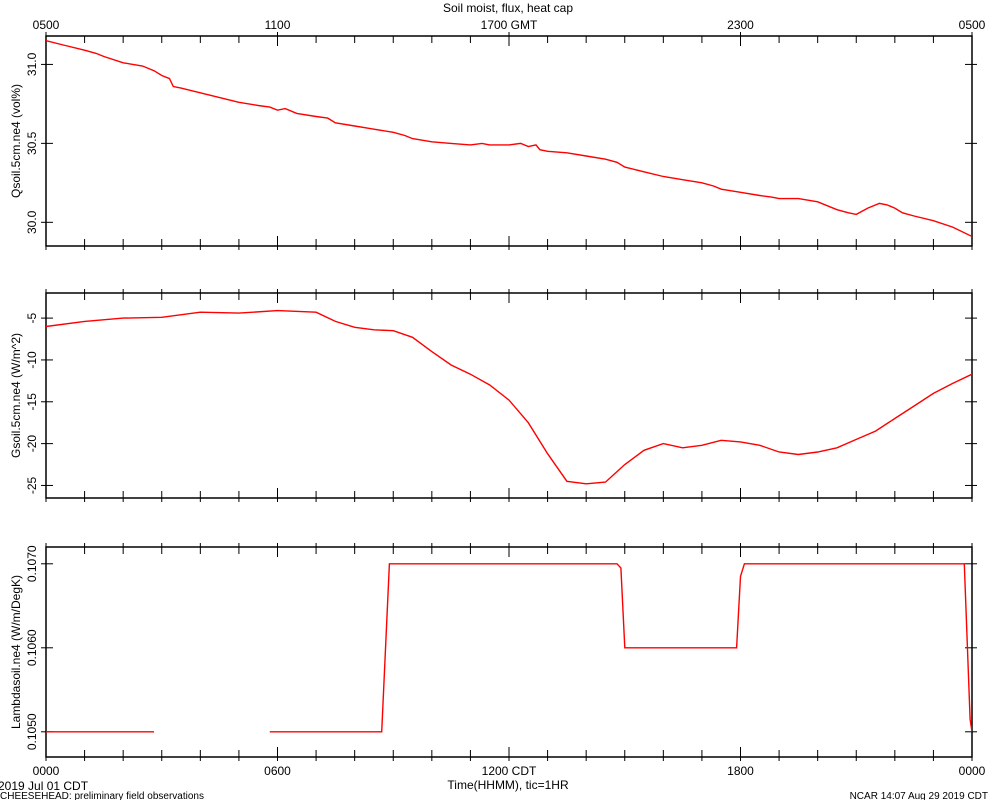 The height and width of the screenshot is (800, 1000). I want to click on top-tick-label: 1700 GMT, so click(509, 25).